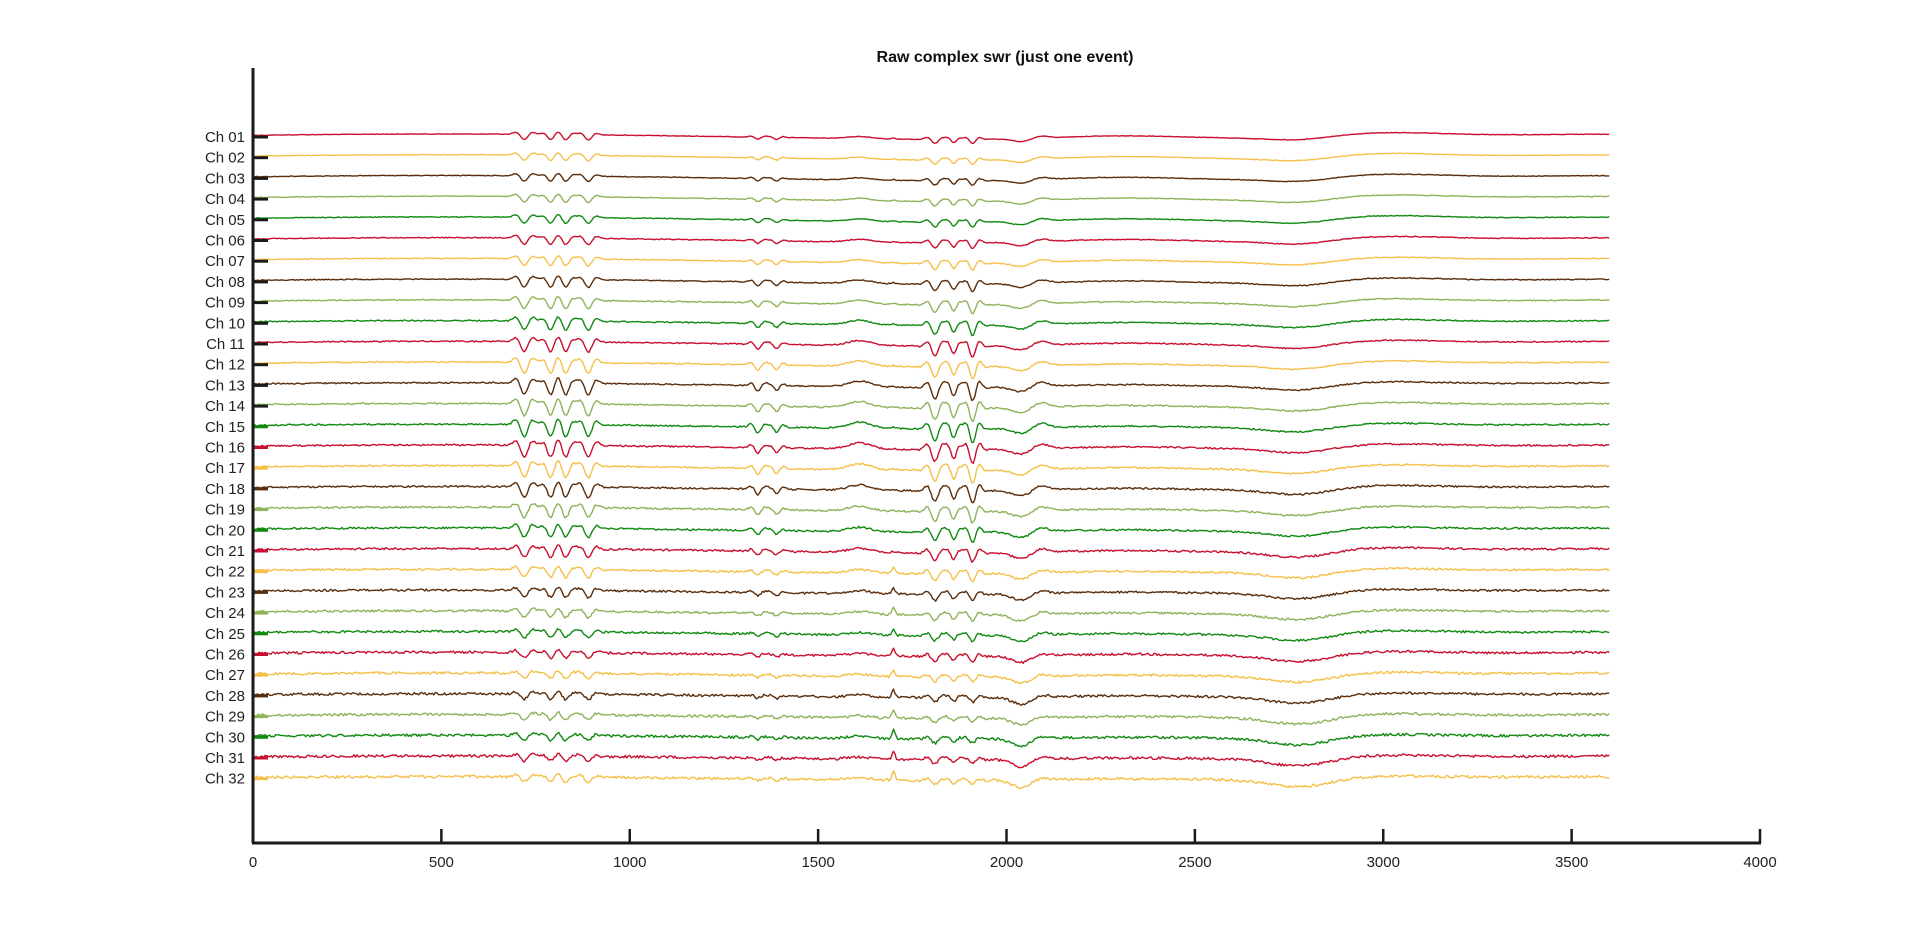  What do you see at coordinates (817, 862) in the screenshot?
I see `x-tick-label: 1500` at bounding box center [817, 862].